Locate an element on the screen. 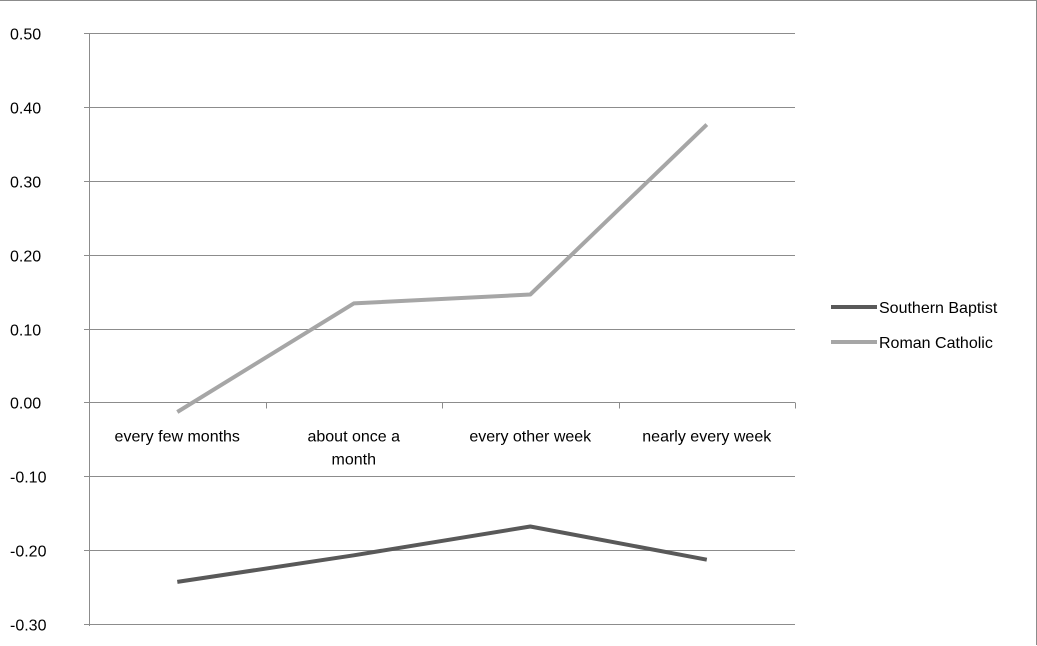 The image size is (1037, 646). y-tick-label: 0.20 is located at coordinates (25, 257).